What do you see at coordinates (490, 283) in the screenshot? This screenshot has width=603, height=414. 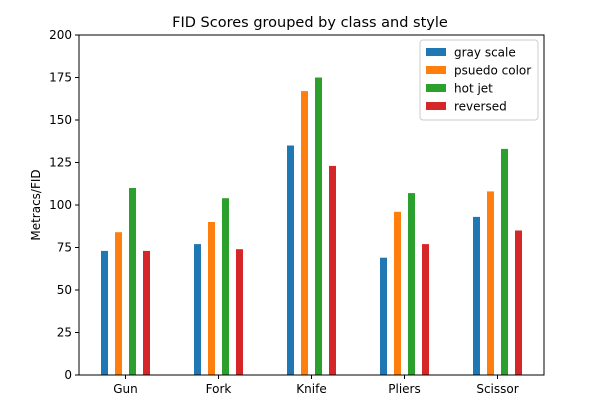 I see `bar-psuedo-color-scissor` at bounding box center [490, 283].